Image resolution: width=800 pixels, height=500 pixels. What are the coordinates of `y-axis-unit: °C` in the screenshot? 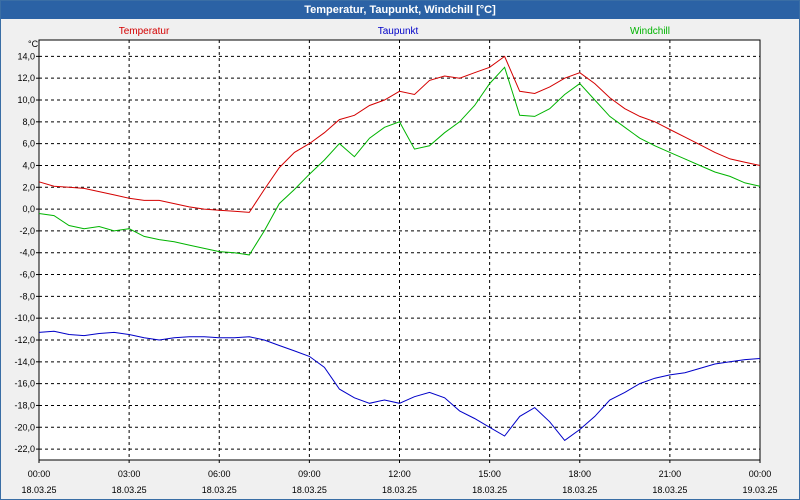 It's located at (33, 44).